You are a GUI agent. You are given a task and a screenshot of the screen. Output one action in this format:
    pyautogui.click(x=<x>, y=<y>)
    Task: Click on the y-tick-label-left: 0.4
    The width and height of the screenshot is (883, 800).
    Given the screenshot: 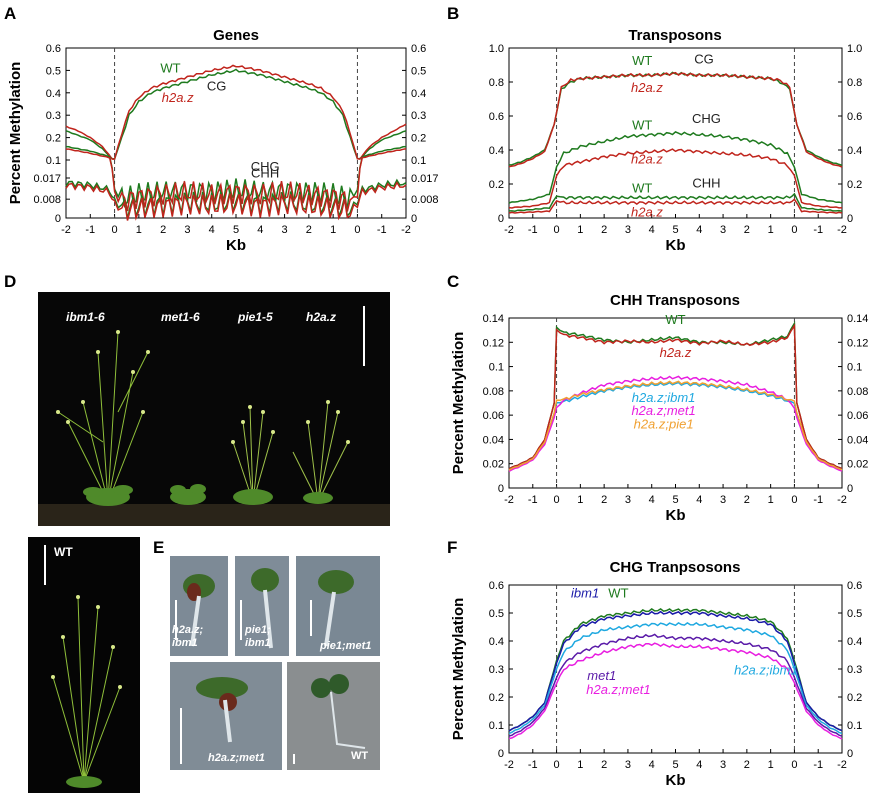 What is the action you would take?
    pyautogui.click(x=53, y=94)
    